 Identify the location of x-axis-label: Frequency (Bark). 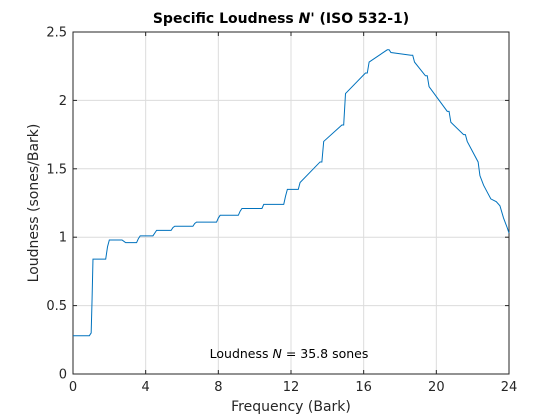
(291, 407).